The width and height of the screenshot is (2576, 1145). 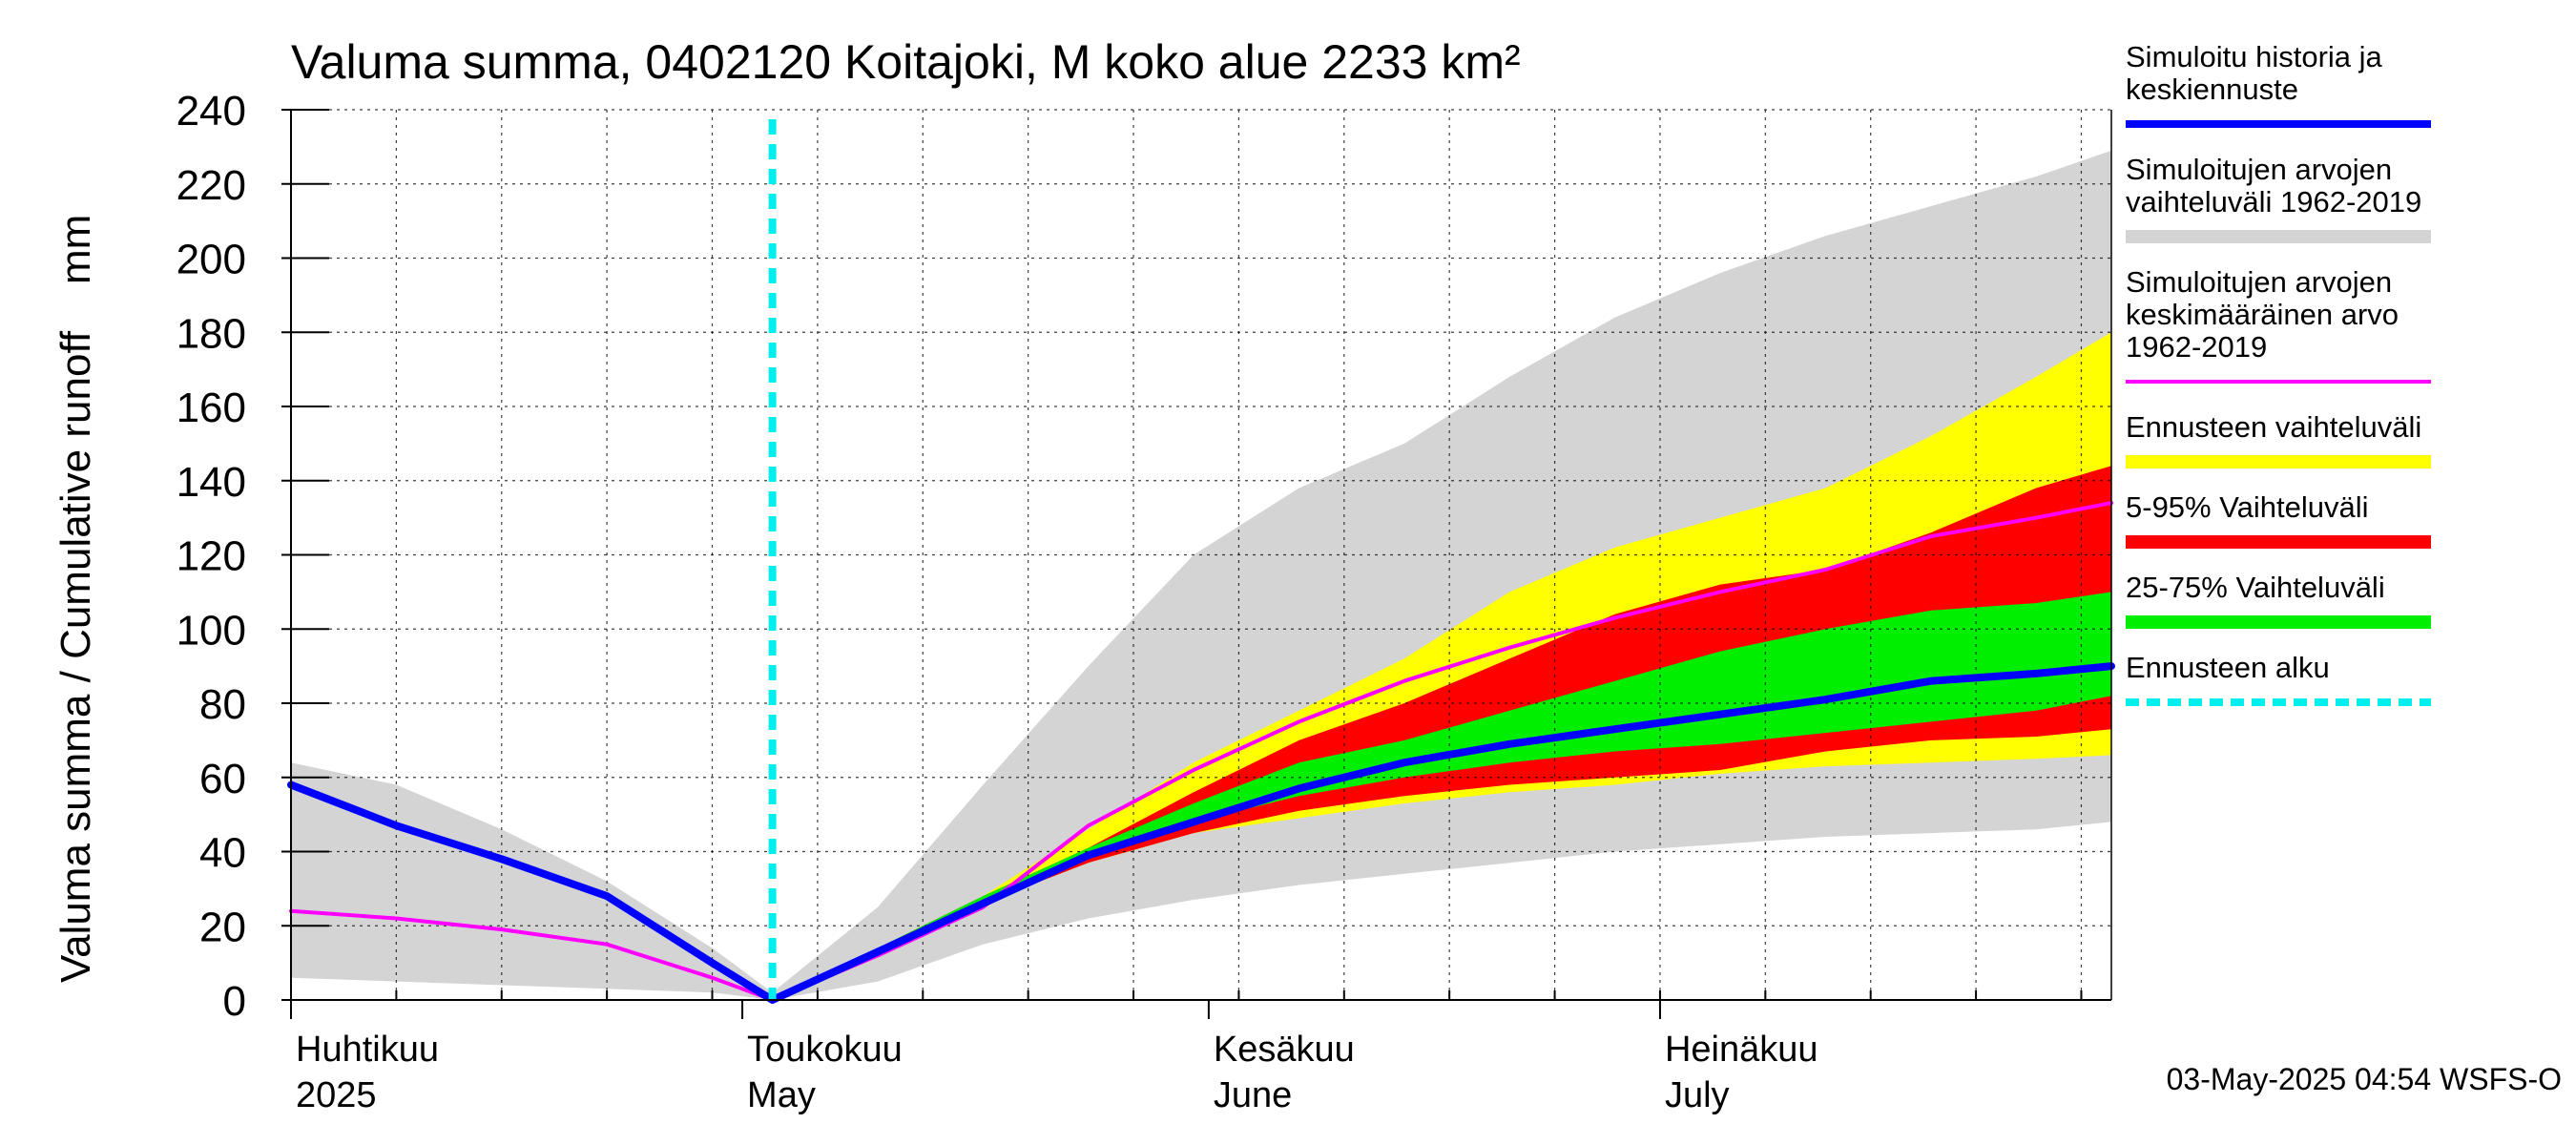 What do you see at coordinates (2212, 89) in the screenshot?
I see `legend-label: keskiennuste` at bounding box center [2212, 89].